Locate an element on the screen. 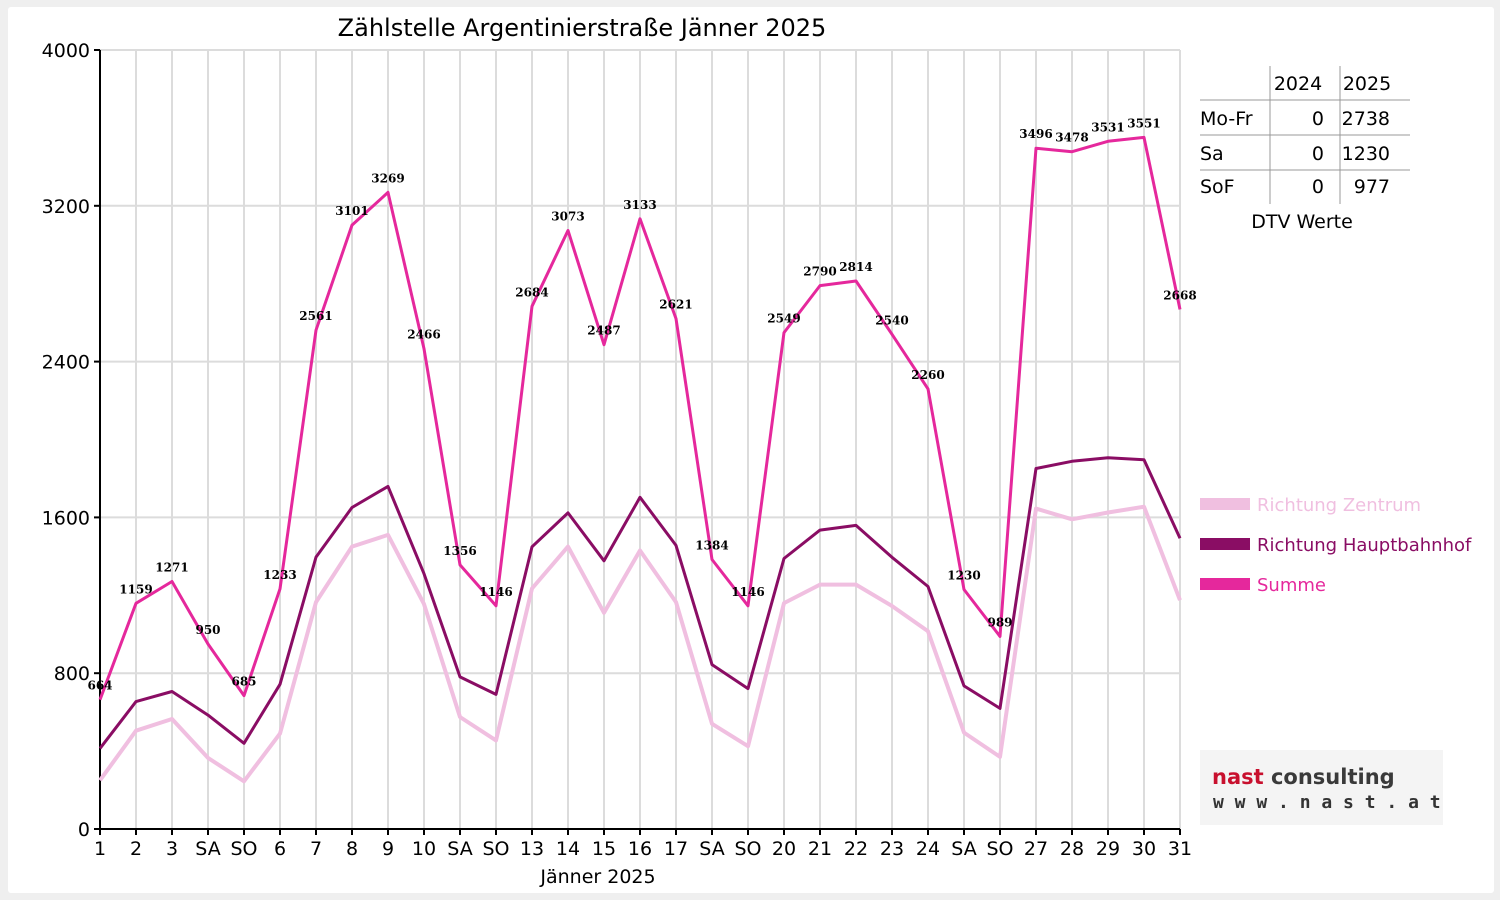 The height and width of the screenshot is (900, 1500). chart-title: Zählstelle Argentinierstraße Jänner 2025 is located at coordinates (582, 28).